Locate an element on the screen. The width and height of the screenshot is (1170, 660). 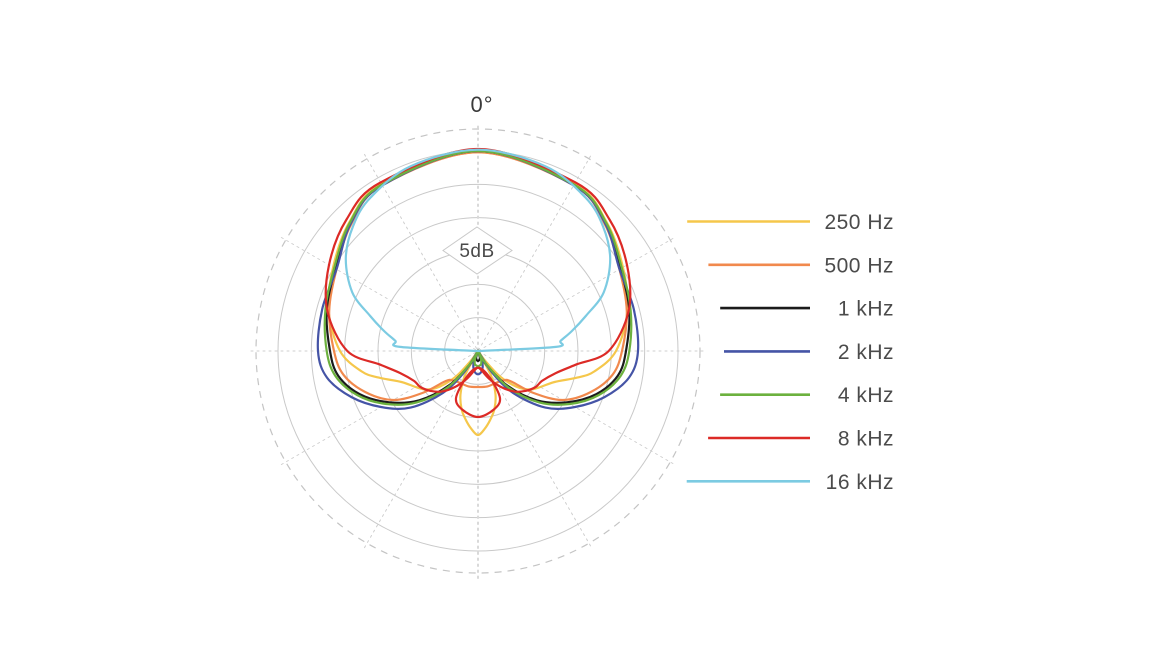
legend-label: 250 Hz is located at coordinates (859, 222).